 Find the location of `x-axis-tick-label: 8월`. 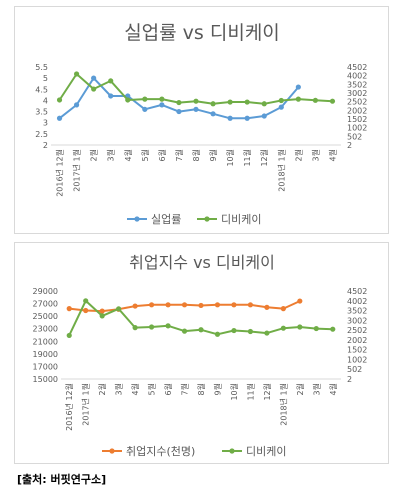

x-axis-tick-label: 8월 is located at coordinates (201, 389).